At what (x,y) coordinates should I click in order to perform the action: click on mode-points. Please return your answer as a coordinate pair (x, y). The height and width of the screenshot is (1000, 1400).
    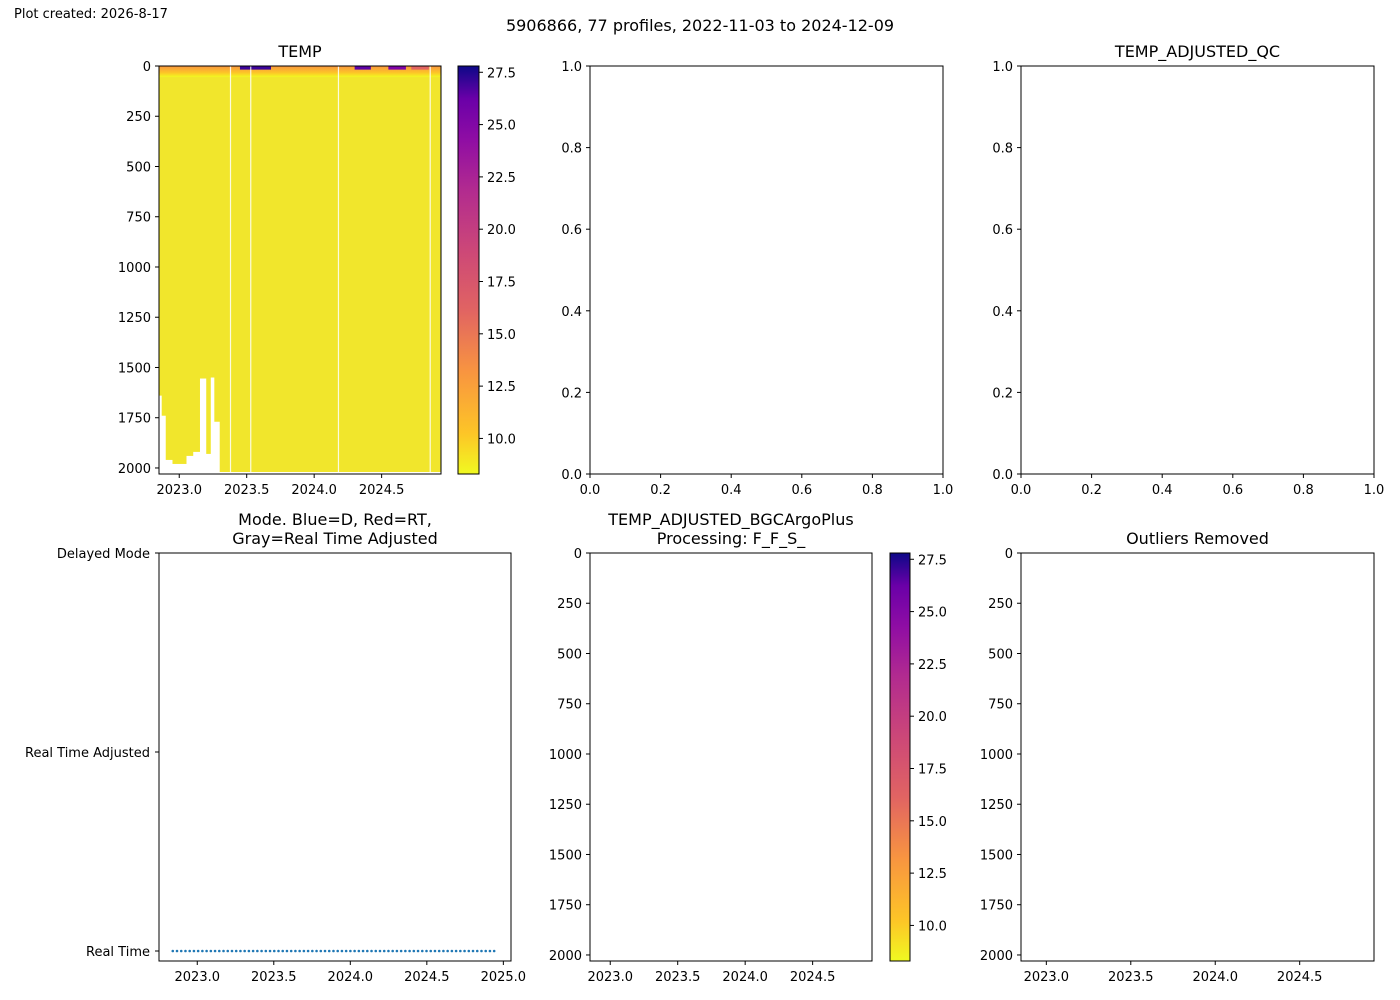
    Looking at the image, I should click on (333, 951).